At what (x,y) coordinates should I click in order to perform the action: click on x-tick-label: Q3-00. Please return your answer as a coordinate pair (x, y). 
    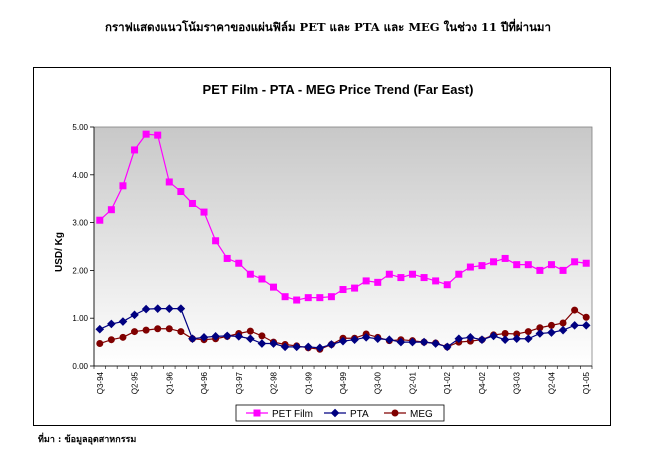
    Looking at the image, I should click on (378, 382).